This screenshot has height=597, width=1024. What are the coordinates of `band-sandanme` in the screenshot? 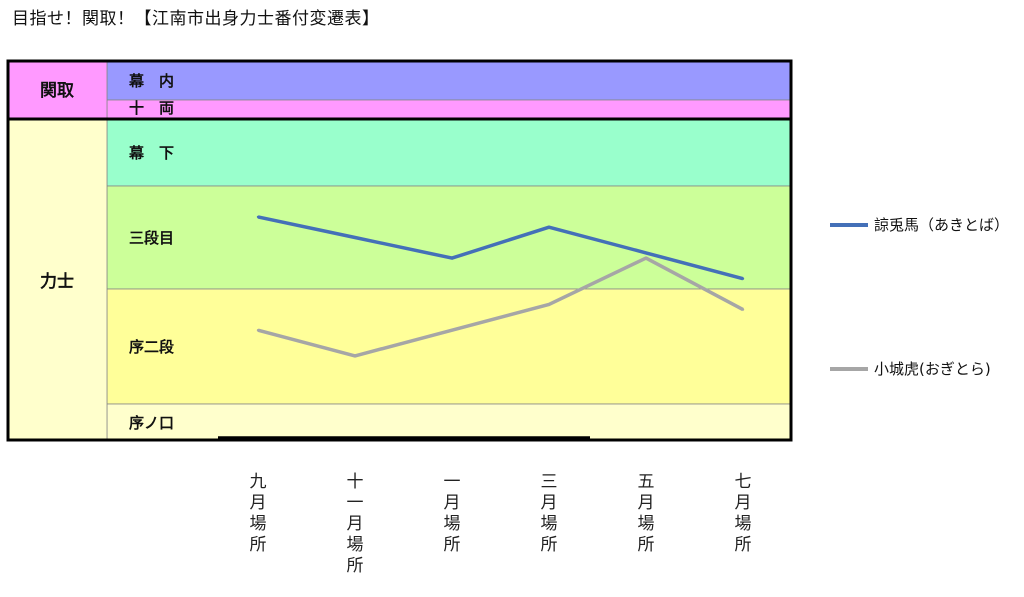 It's located at (449, 237).